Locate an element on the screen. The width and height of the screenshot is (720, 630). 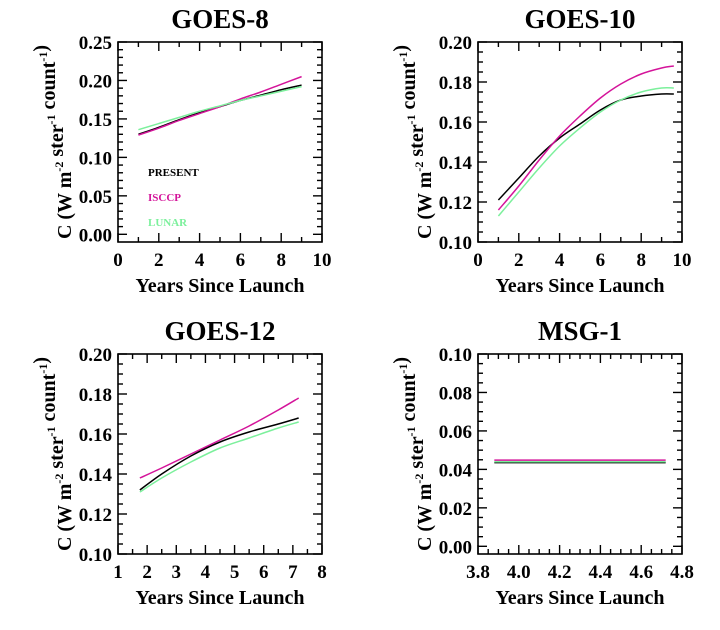
panel-title: GOES-8 is located at coordinates (220, 19).